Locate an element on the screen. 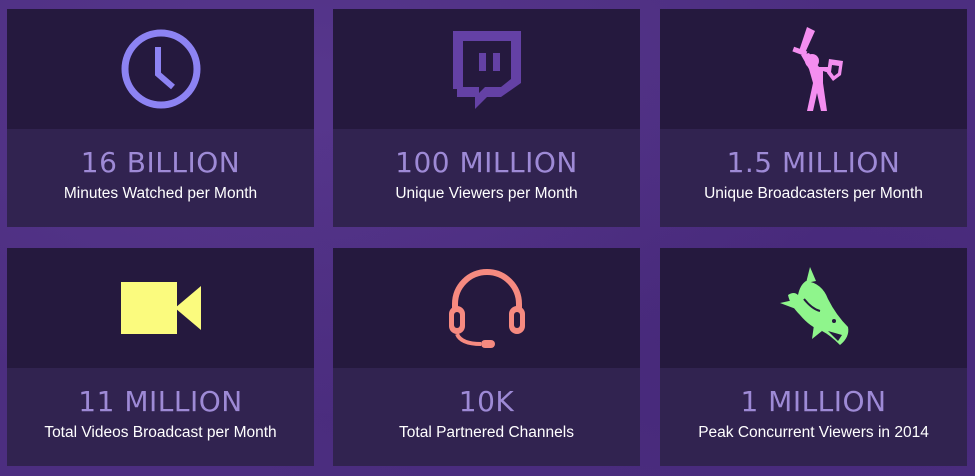  headset-icon is located at coordinates (487, 308).